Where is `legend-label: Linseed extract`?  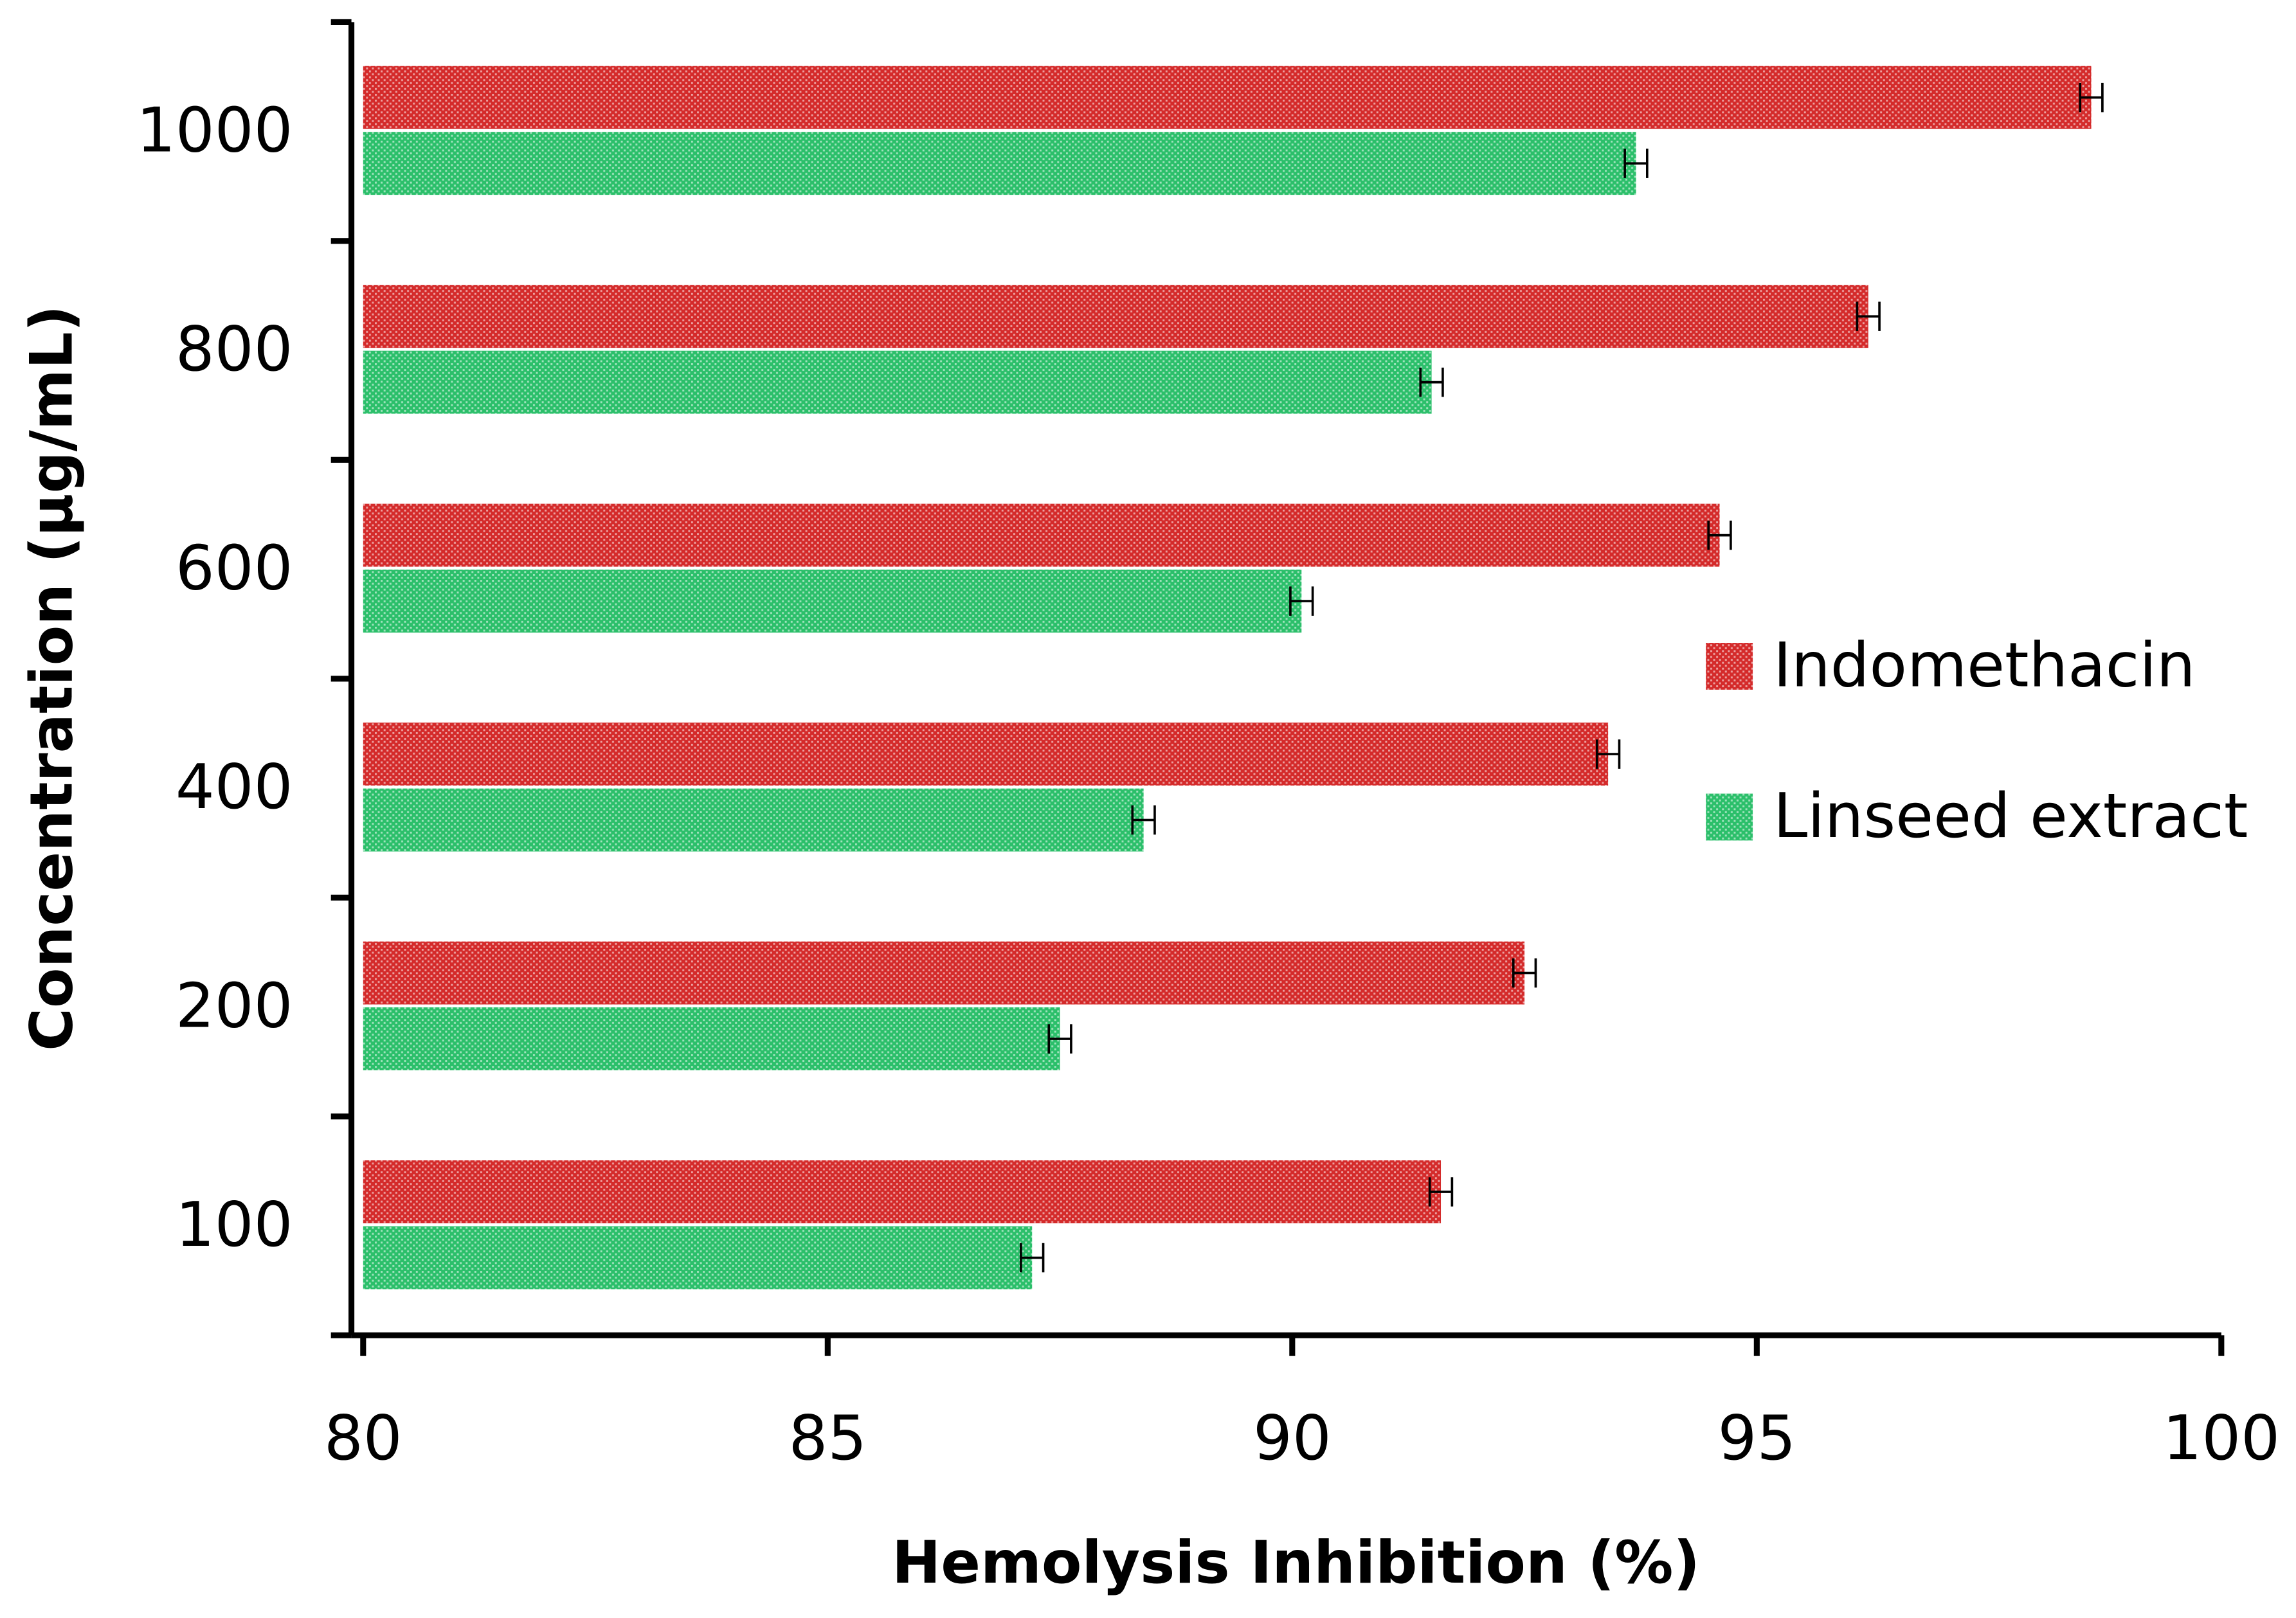
legend-label: Linseed extract is located at coordinates (2010, 816).